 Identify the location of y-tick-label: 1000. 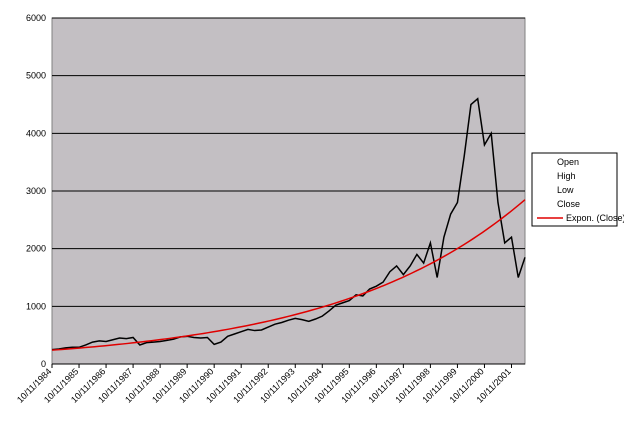
(36, 306).